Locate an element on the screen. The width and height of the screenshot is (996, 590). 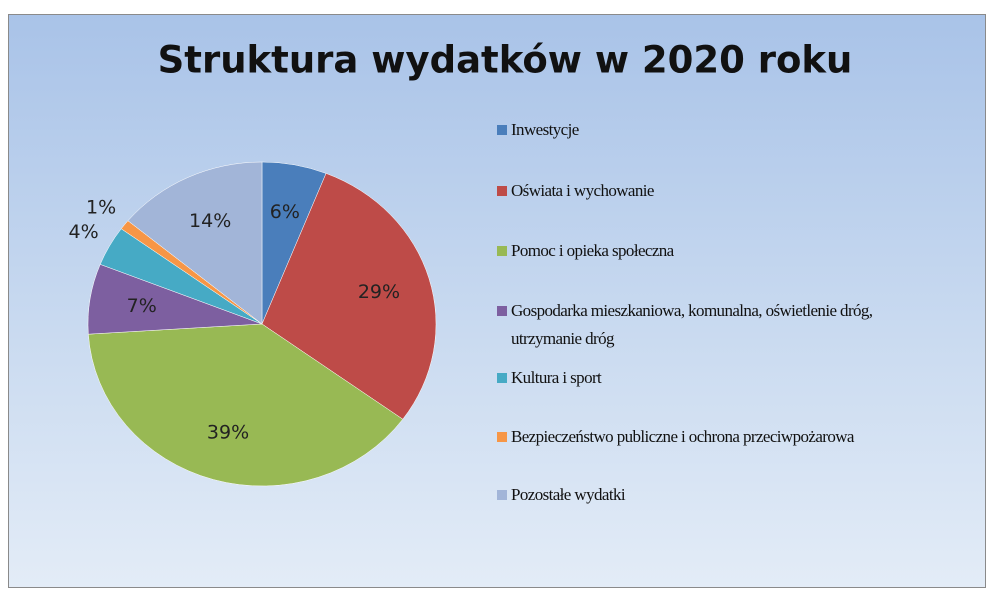
legend-label: Inwestycje is located at coordinates (545, 129).